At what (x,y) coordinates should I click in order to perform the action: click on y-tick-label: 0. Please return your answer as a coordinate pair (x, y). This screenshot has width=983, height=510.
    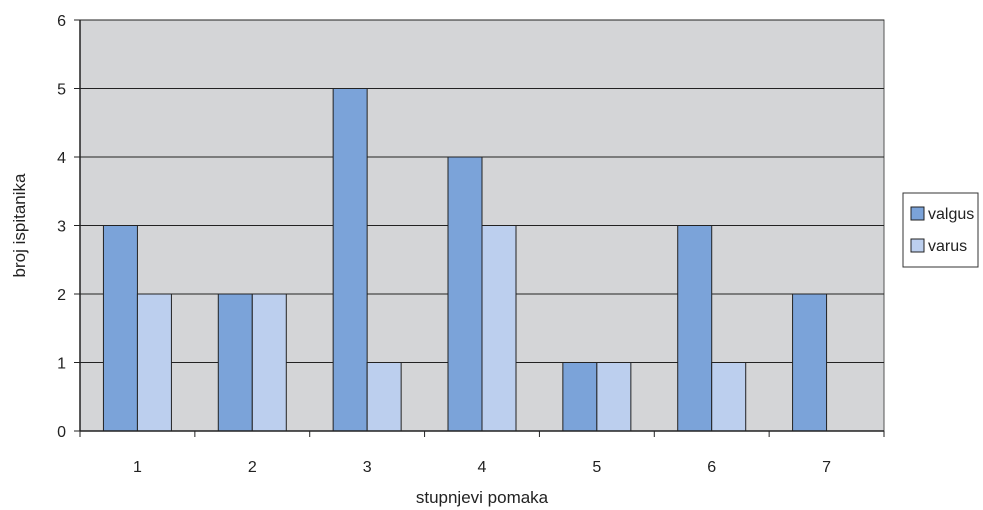
    Looking at the image, I should click on (61, 432).